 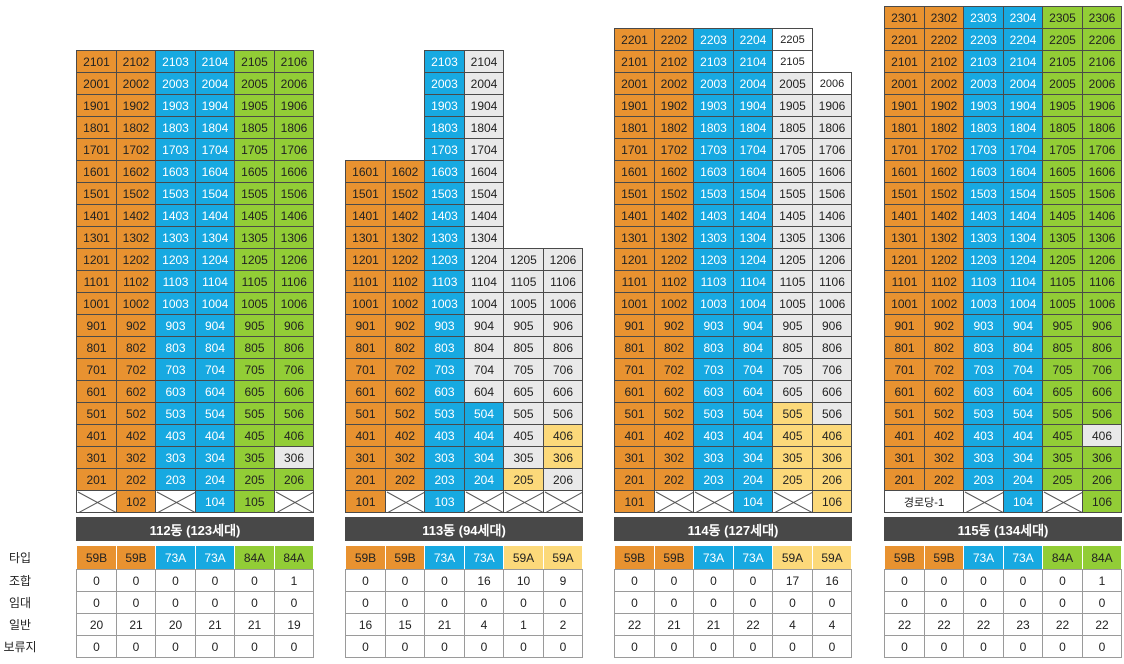 I want to click on unit-cell: 1102, so click(x=944, y=281).